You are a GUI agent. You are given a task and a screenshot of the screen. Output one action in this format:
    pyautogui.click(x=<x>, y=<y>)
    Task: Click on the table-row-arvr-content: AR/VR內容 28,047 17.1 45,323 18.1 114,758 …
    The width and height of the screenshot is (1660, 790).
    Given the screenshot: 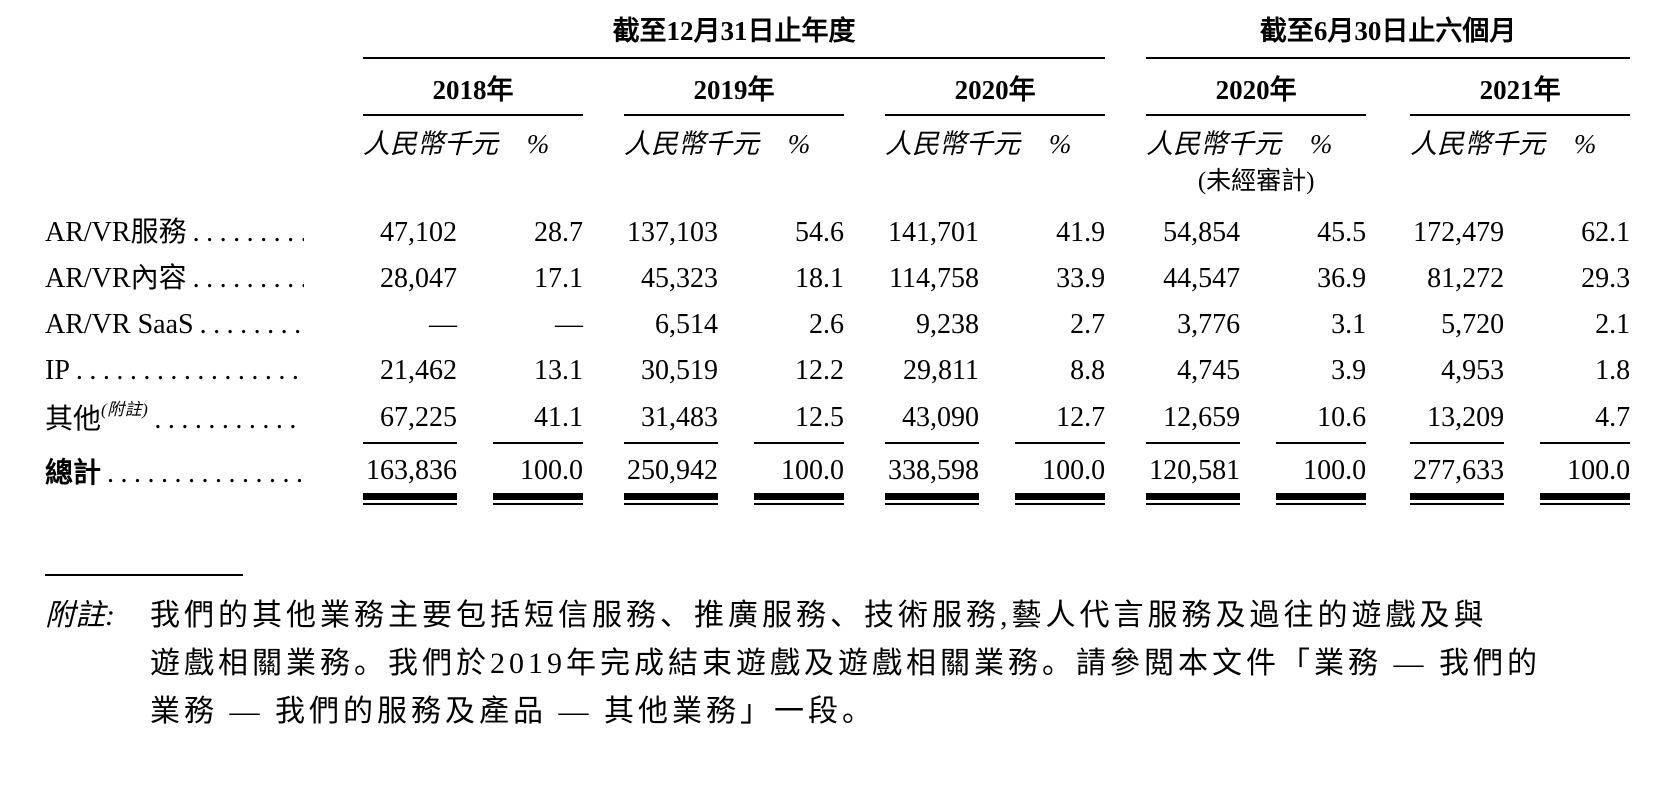 What is the action you would take?
    pyautogui.click(x=837, y=279)
    